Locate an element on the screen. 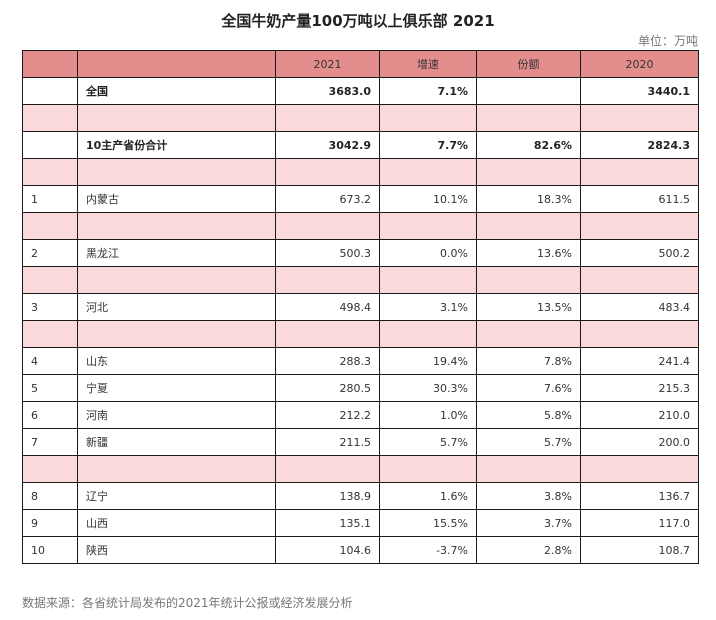 Image resolution: width=716 pixels, height=620 pixels. name-cell: 河南 is located at coordinates (176, 415).